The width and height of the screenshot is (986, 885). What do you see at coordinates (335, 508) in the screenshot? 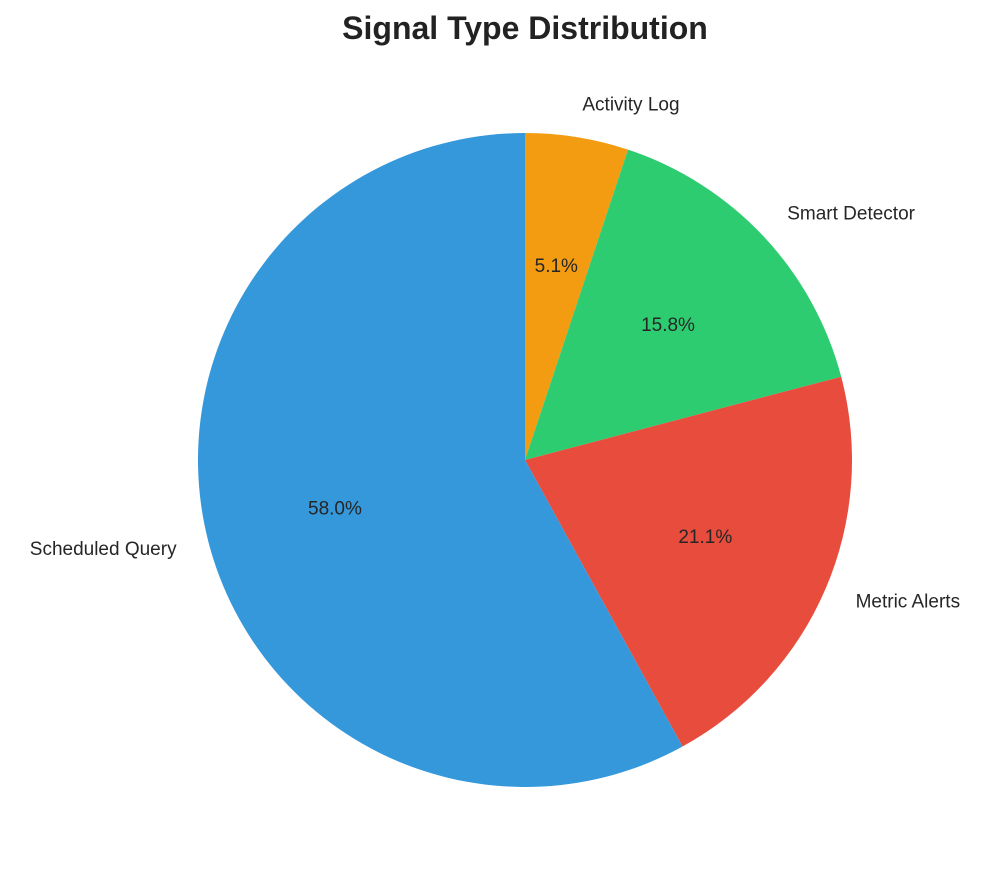
I see `pie-pct-label-scheduled-query: 58.0%` at bounding box center [335, 508].